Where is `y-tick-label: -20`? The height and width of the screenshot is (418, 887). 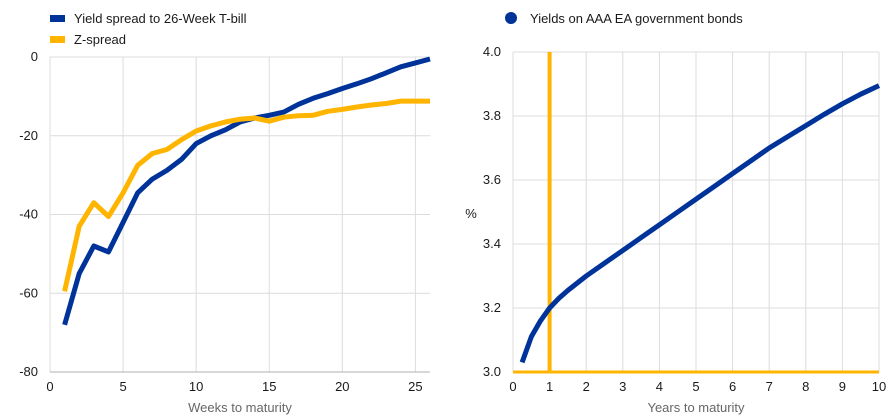 y-tick-label: -20 is located at coordinates (28, 135).